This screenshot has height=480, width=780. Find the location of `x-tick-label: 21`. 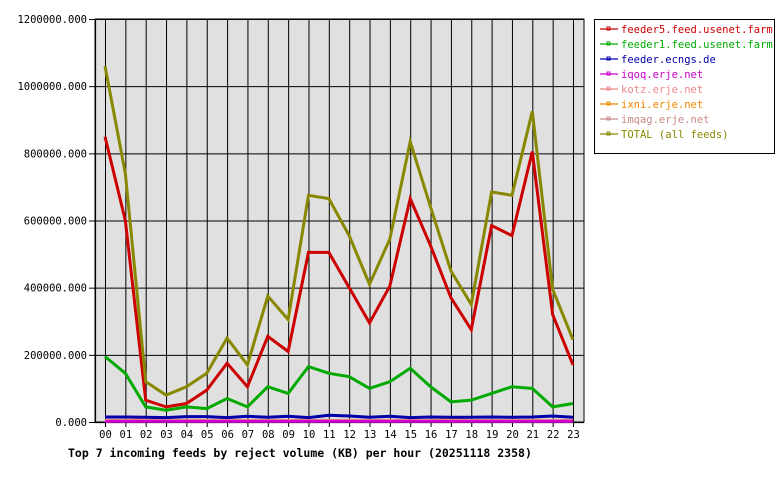

x-tick-label: 21 is located at coordinates (532, 435).